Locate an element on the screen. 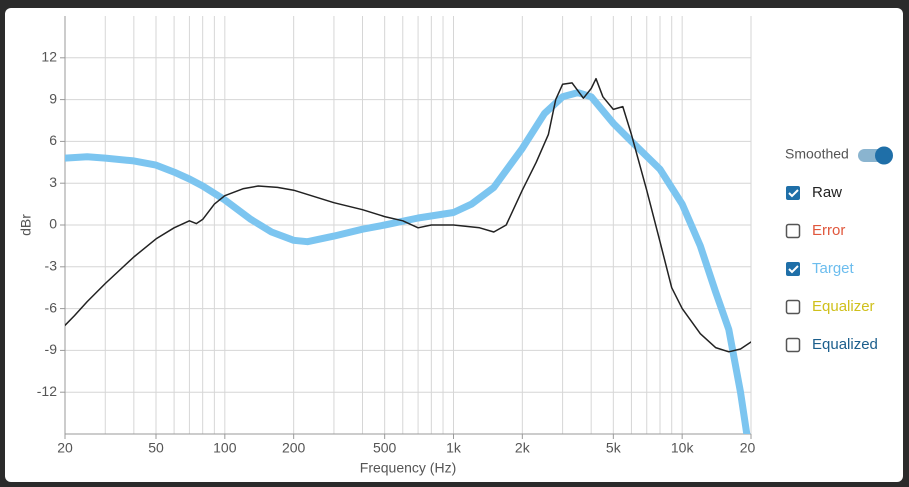 The image size is (909, 487). x-axis: 20 50 100 200 500 1k 2k 5k 10k 20k is located at coordinates (410, 448).